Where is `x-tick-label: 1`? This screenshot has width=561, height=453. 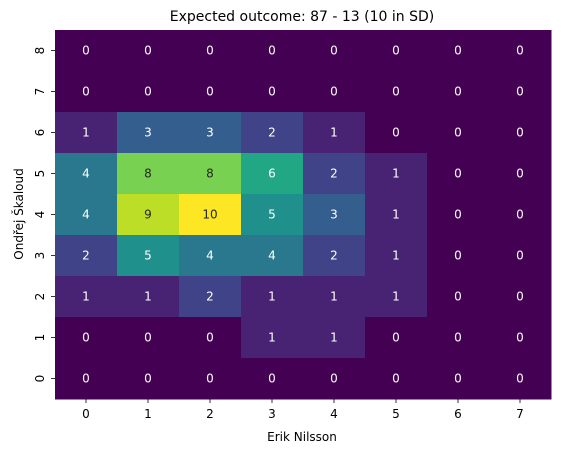
x-tick-label: 1 is located at coordinates (148, 414).